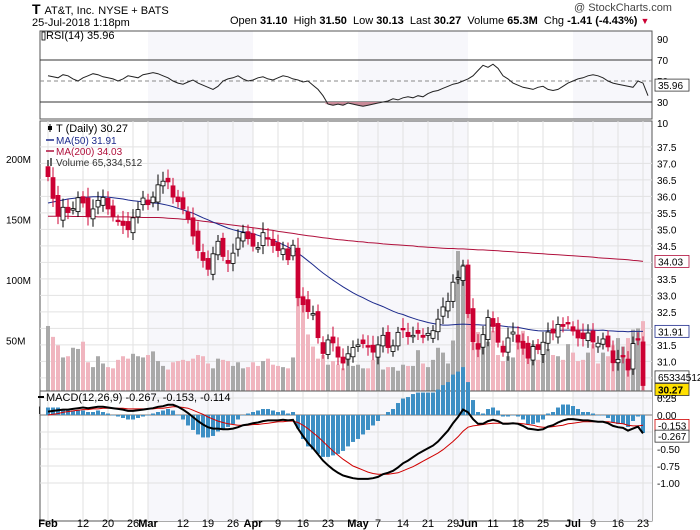  Describe the element at coordinates (667, 395) in the screenshot. I see `price-tick-label: 30.0` at that location.